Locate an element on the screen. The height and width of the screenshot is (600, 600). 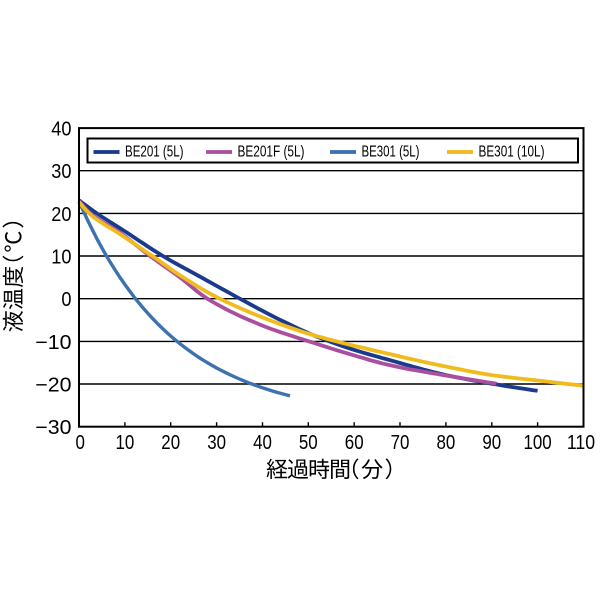
svg-text: 70 is located at coordinates (400, 442).